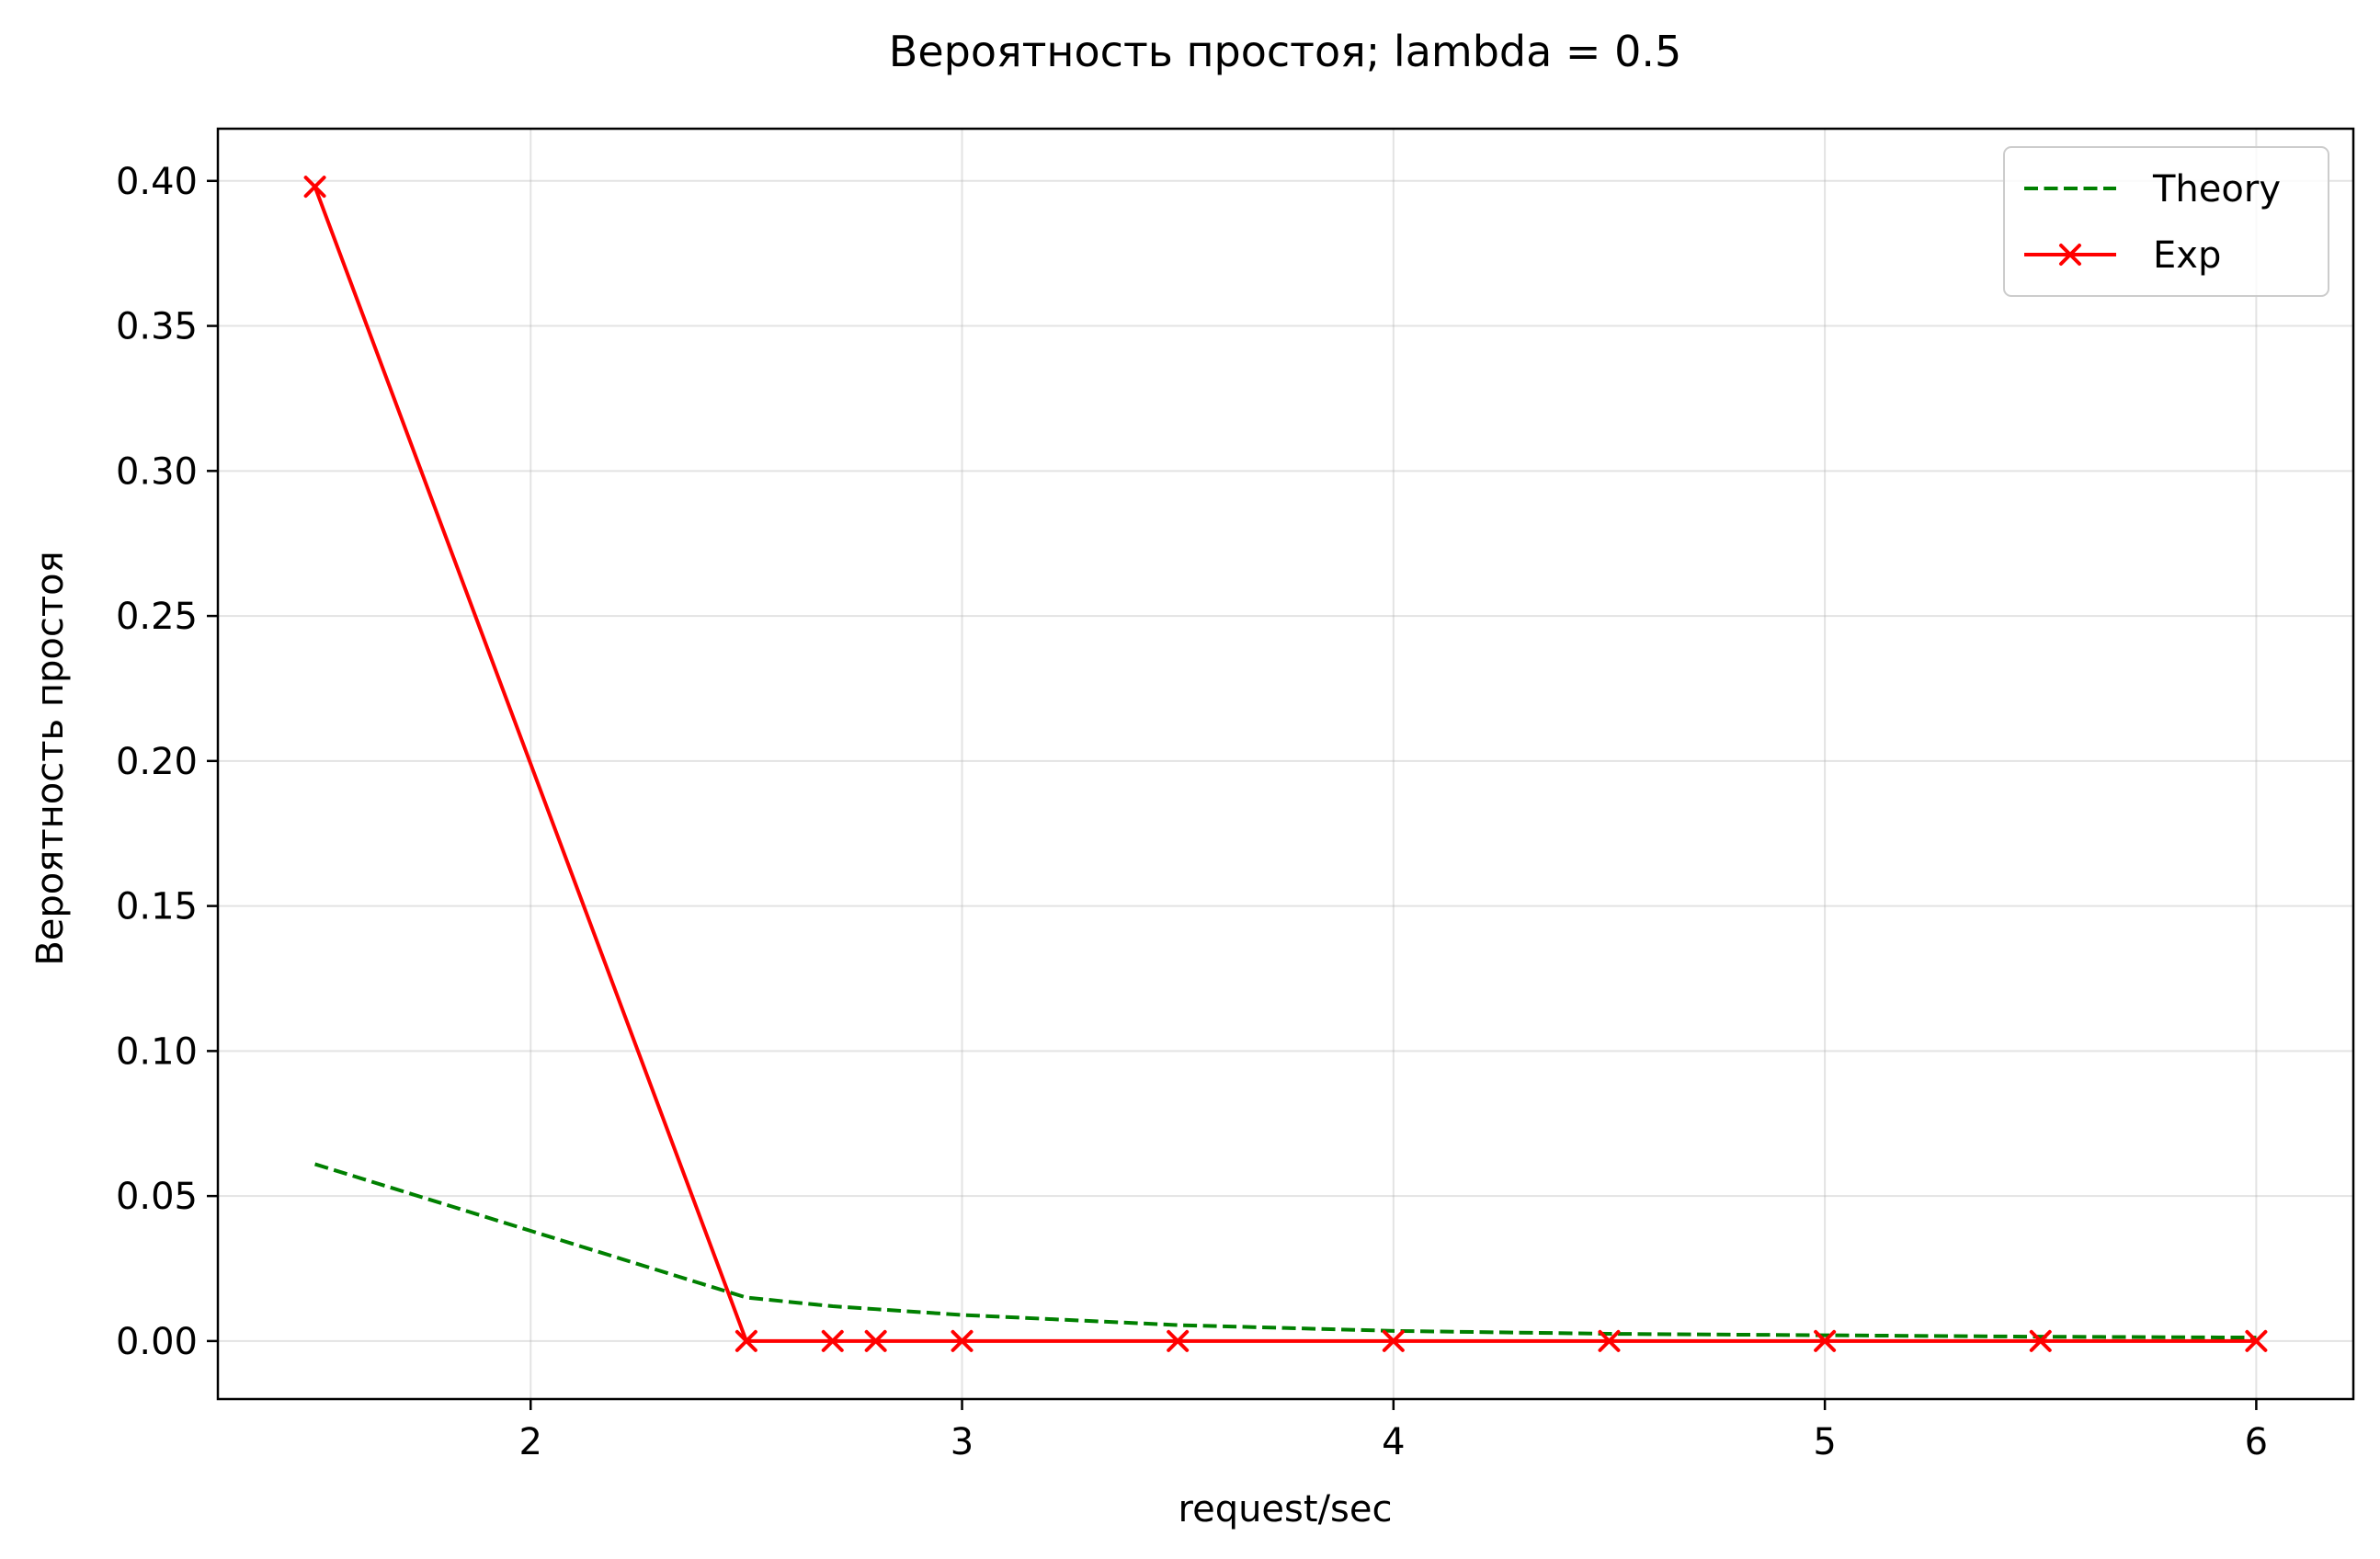 The height and width of the screenshot is (1559, 2380). What do you see at coordinates (1285, 51) in the screenshot?
I see `chart-title: Вероятность простоя; lambda = 0.5` at bounding box center [1285, 51].